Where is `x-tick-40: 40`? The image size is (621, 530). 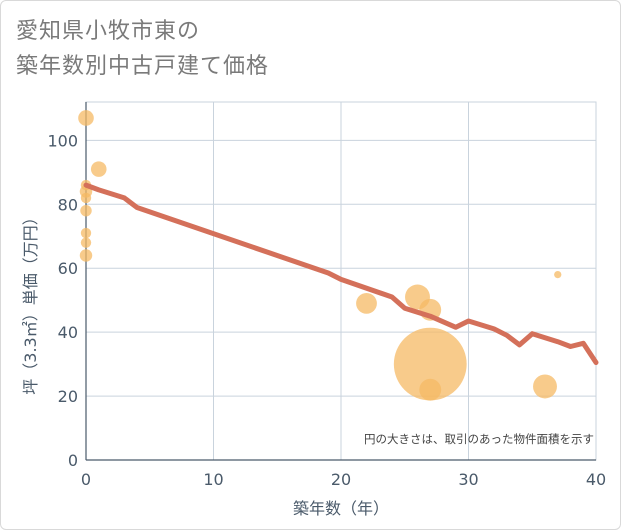 x-tick-40: 40 is located at coordinates (596, 479).